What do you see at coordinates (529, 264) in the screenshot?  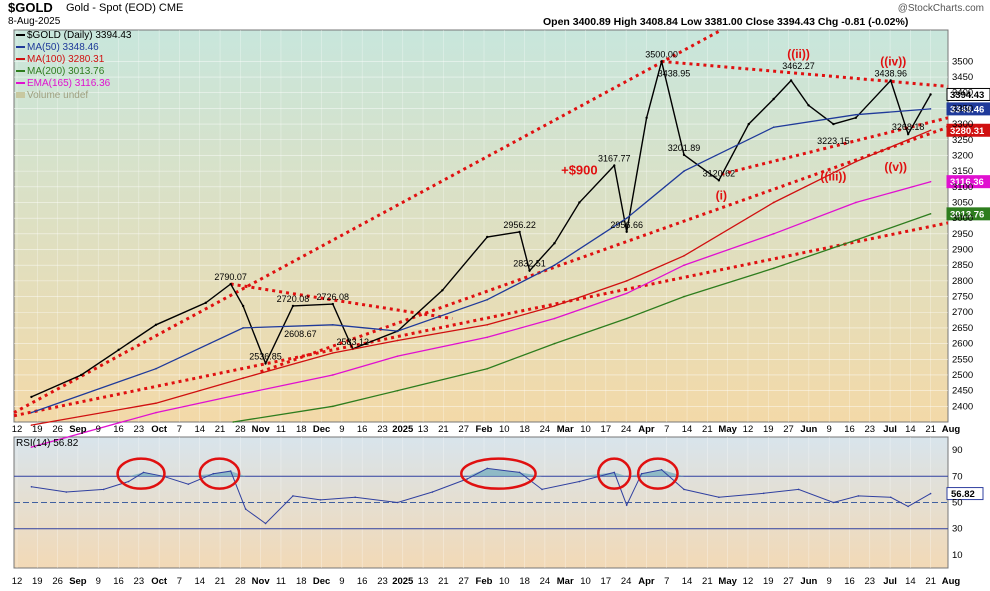 I see `price-annotation: 2832.51` at bounding box center [529, 264].